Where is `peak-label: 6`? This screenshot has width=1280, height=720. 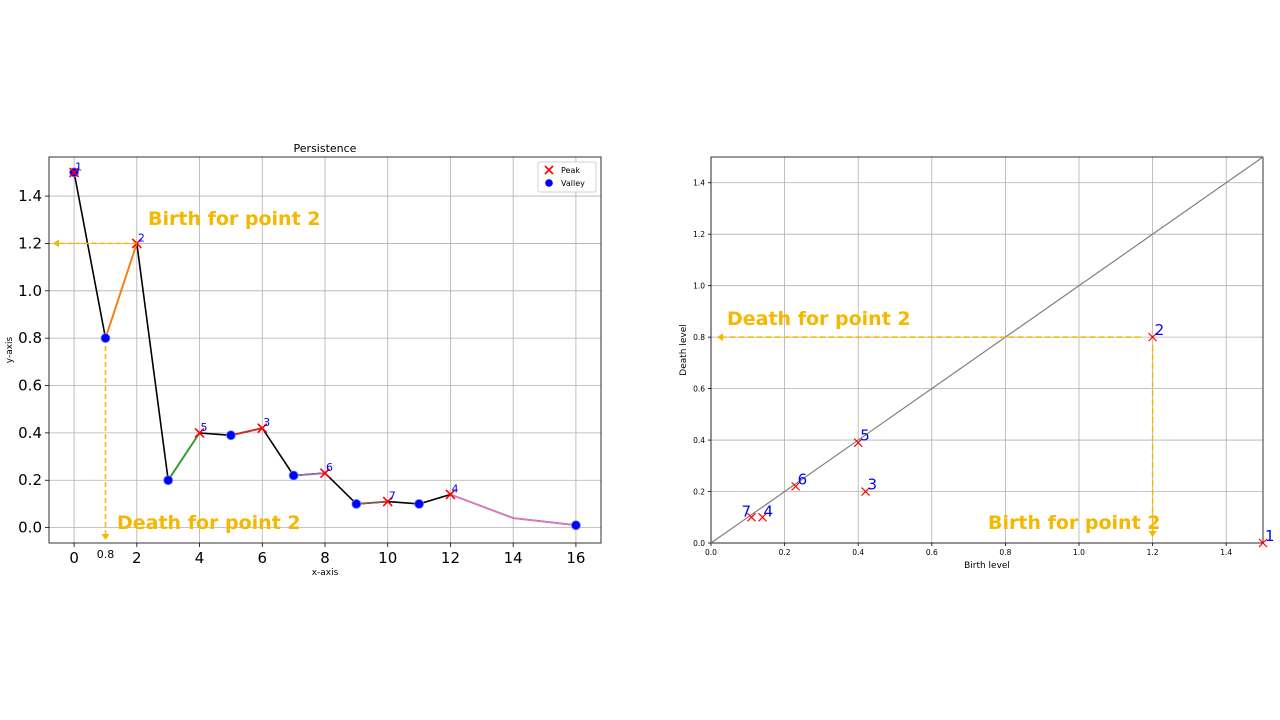 peak-label: 6 is located at coordinates (329, 467).